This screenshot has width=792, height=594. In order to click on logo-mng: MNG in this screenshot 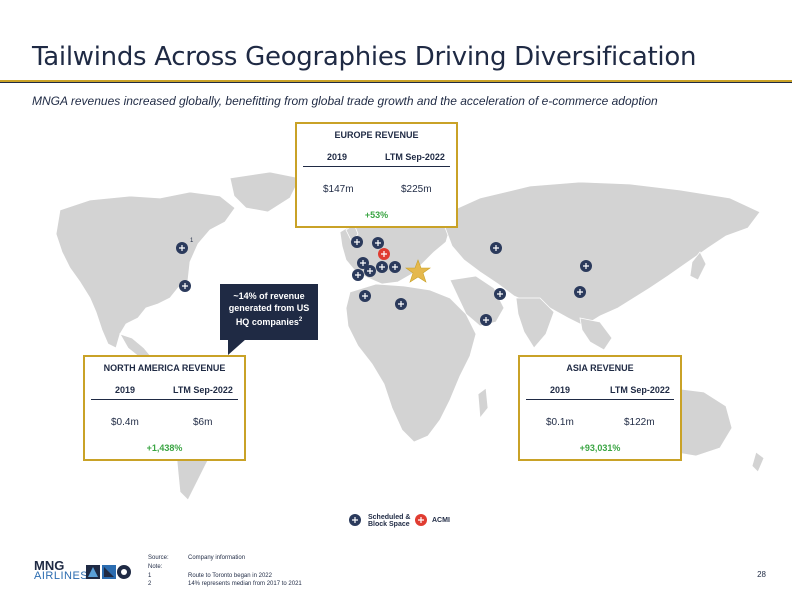, I will do `click(49, 565)`.